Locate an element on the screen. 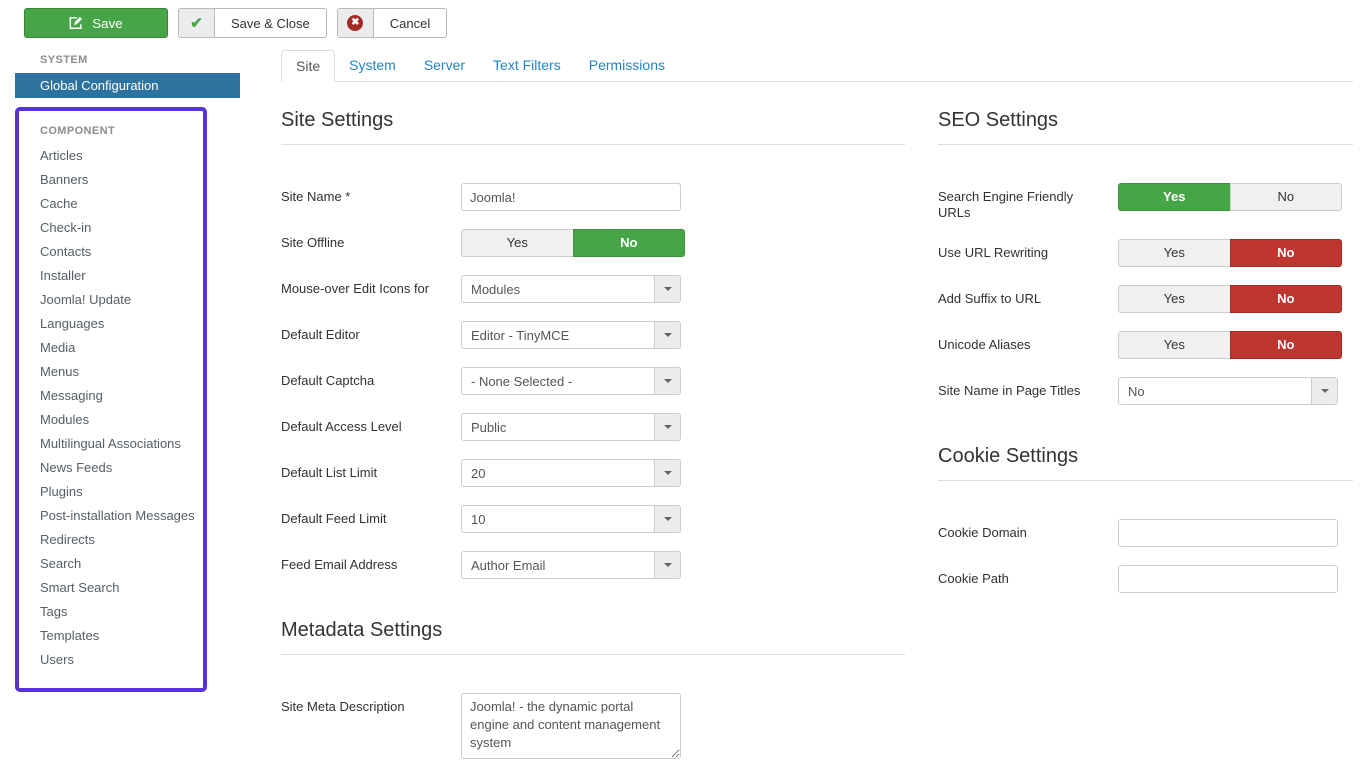  site-offline-toggle: Yes No is located at coordinates (573, 243).